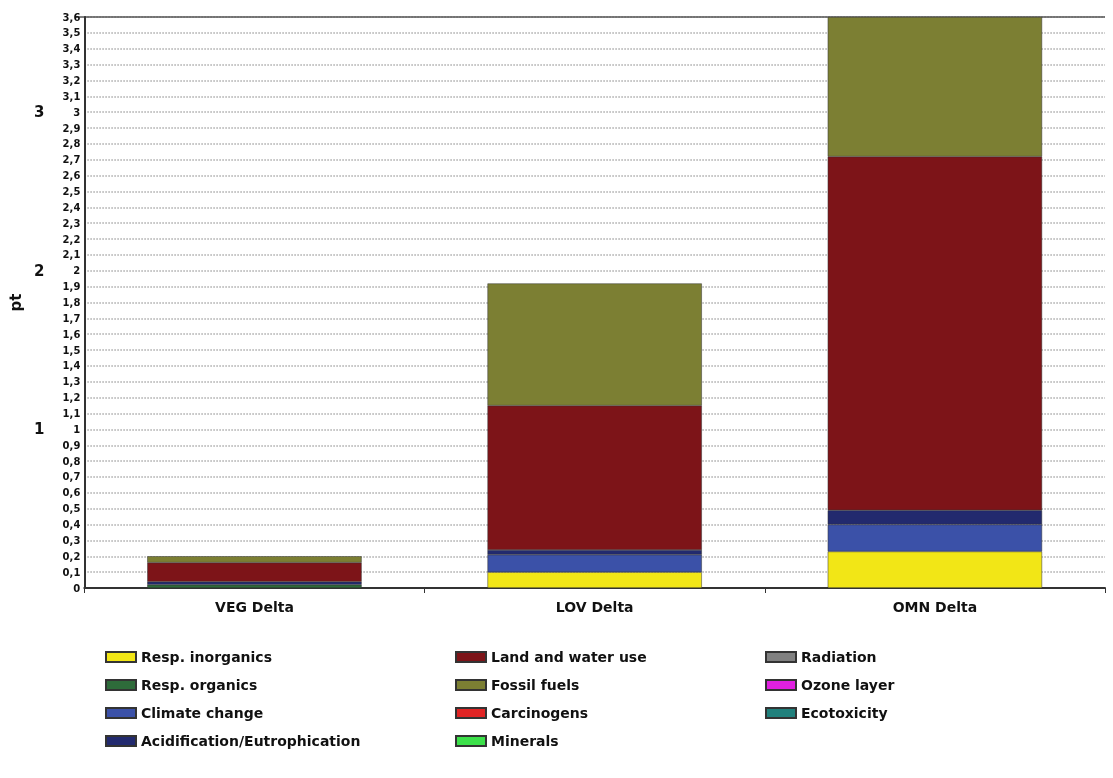 This screenshot has height=778, width=1113. I want to click on y-tick-label: 2,7, so click(71, 160).